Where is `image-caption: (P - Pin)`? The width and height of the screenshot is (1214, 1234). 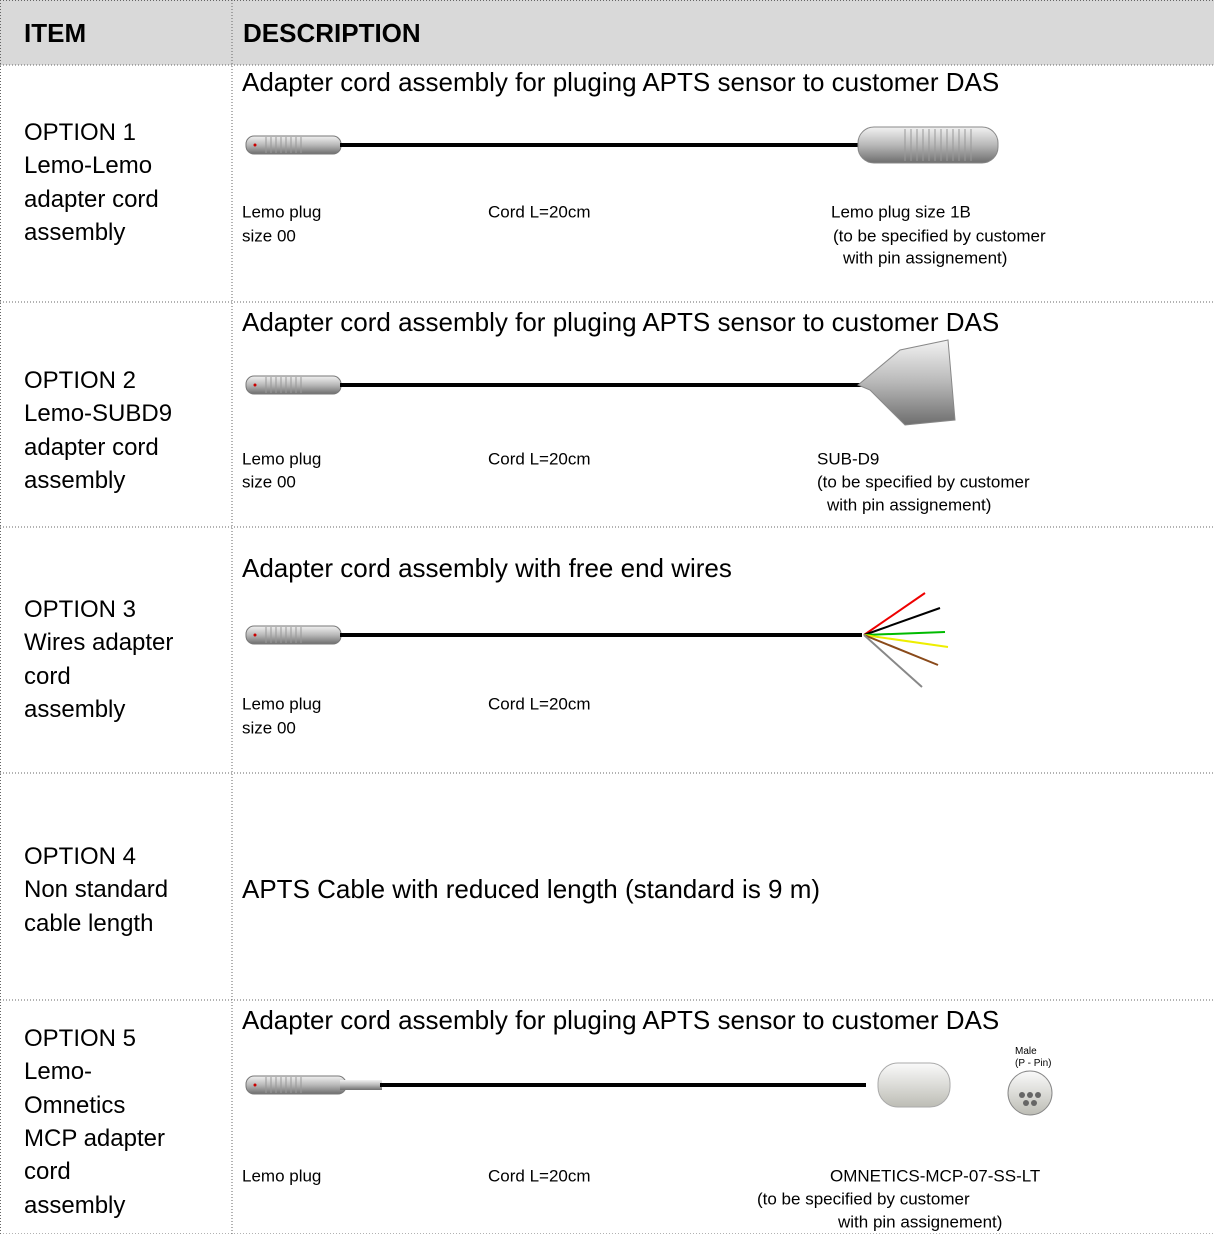
image-caption: (P - Pin) is located at coordinates (1033, 1063).